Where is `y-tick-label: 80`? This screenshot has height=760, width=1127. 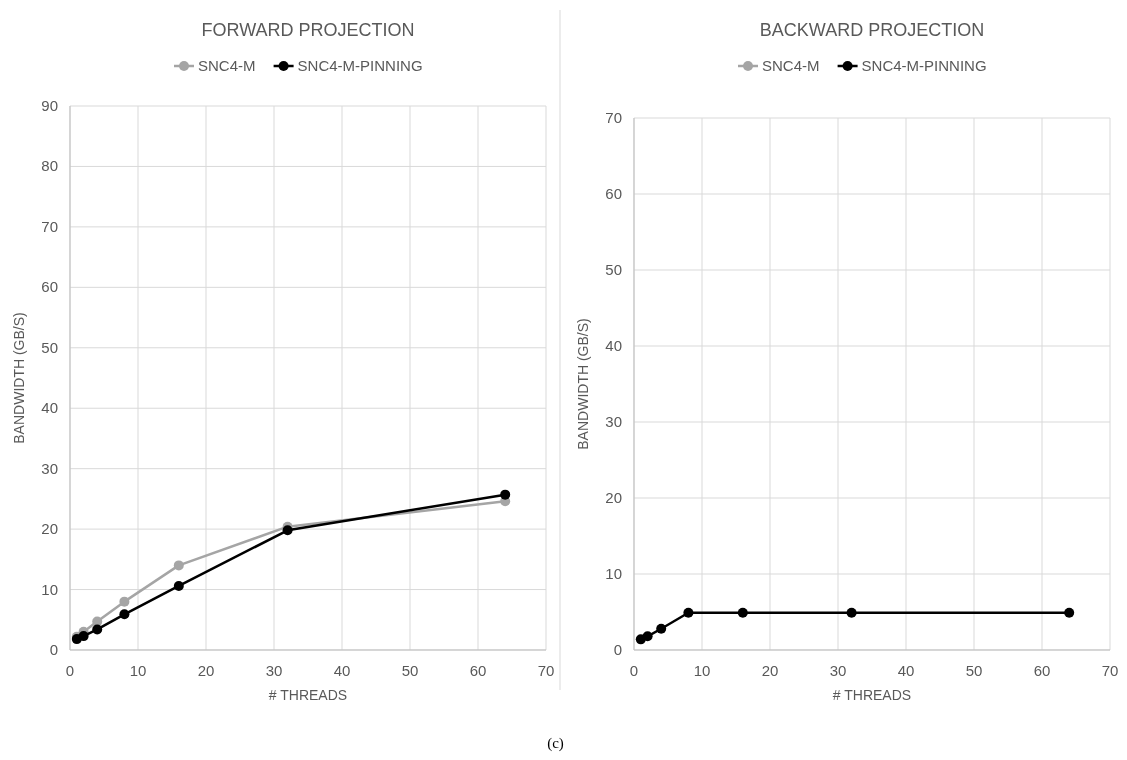 y-tick-label: 80 is located at coordinates (49, 166).